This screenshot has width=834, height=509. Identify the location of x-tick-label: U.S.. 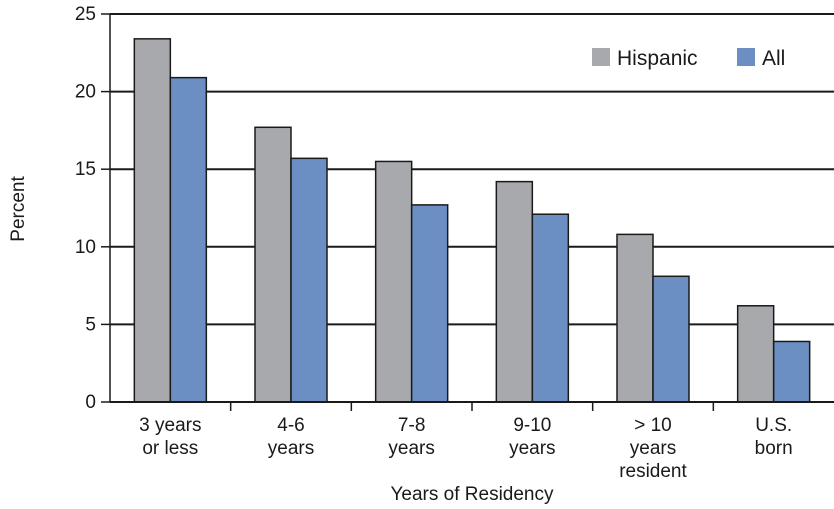
(773, 425).